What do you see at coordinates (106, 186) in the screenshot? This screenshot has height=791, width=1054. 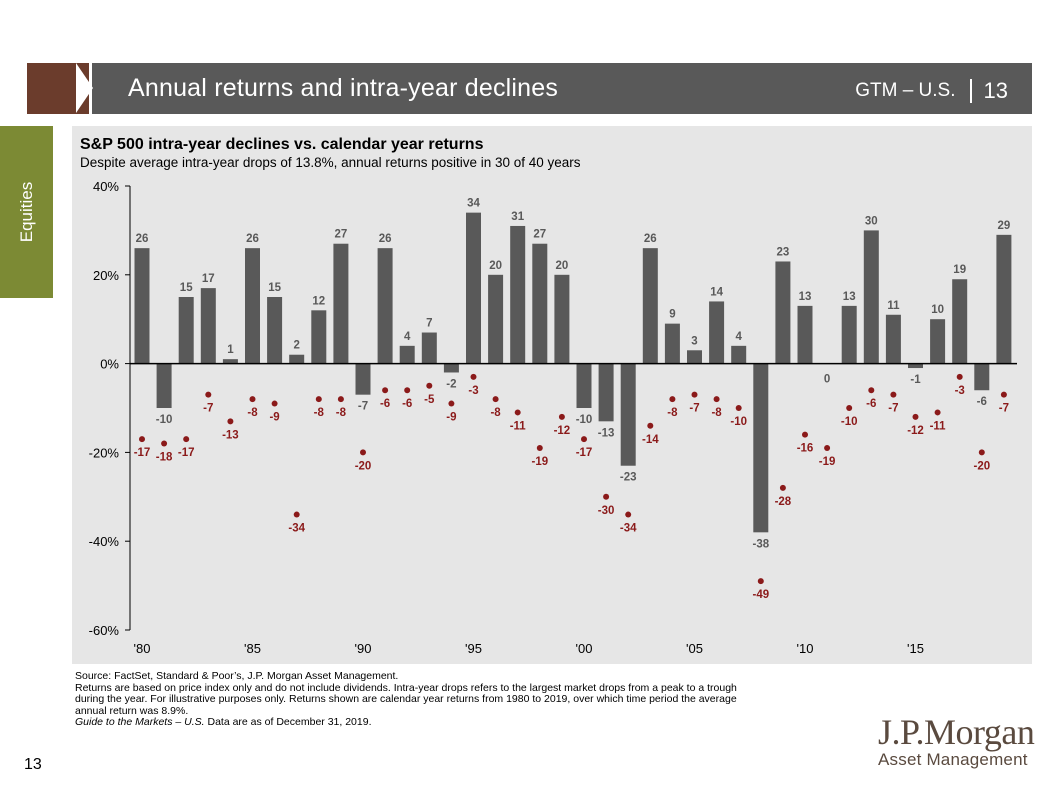 I see `y-tick-label: 40%` at bounding box center [106, 186].